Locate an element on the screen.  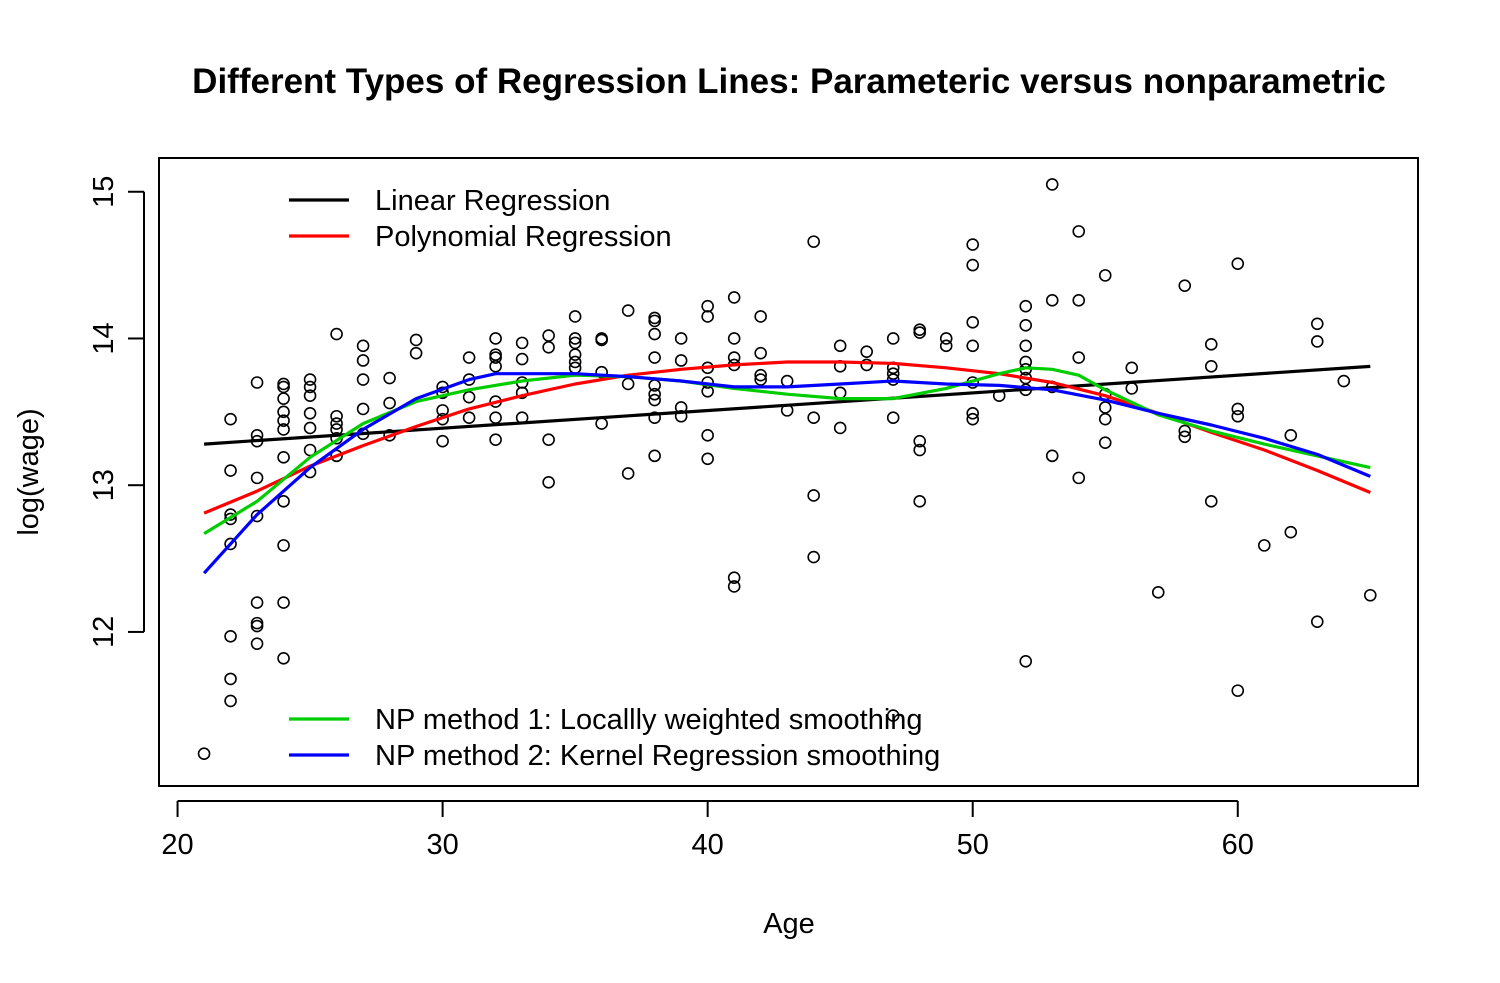
legend-label: NP method 2: Kernel Regression smoothing is located at coordinates (657, 756).